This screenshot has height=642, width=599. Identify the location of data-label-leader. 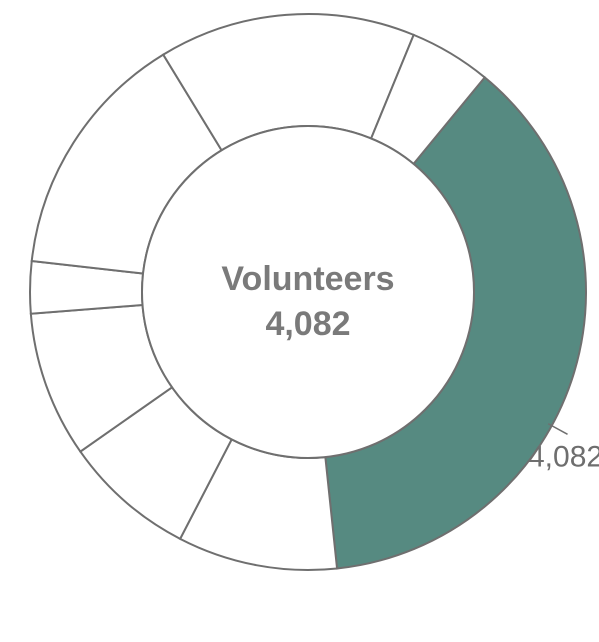
(557, 429).